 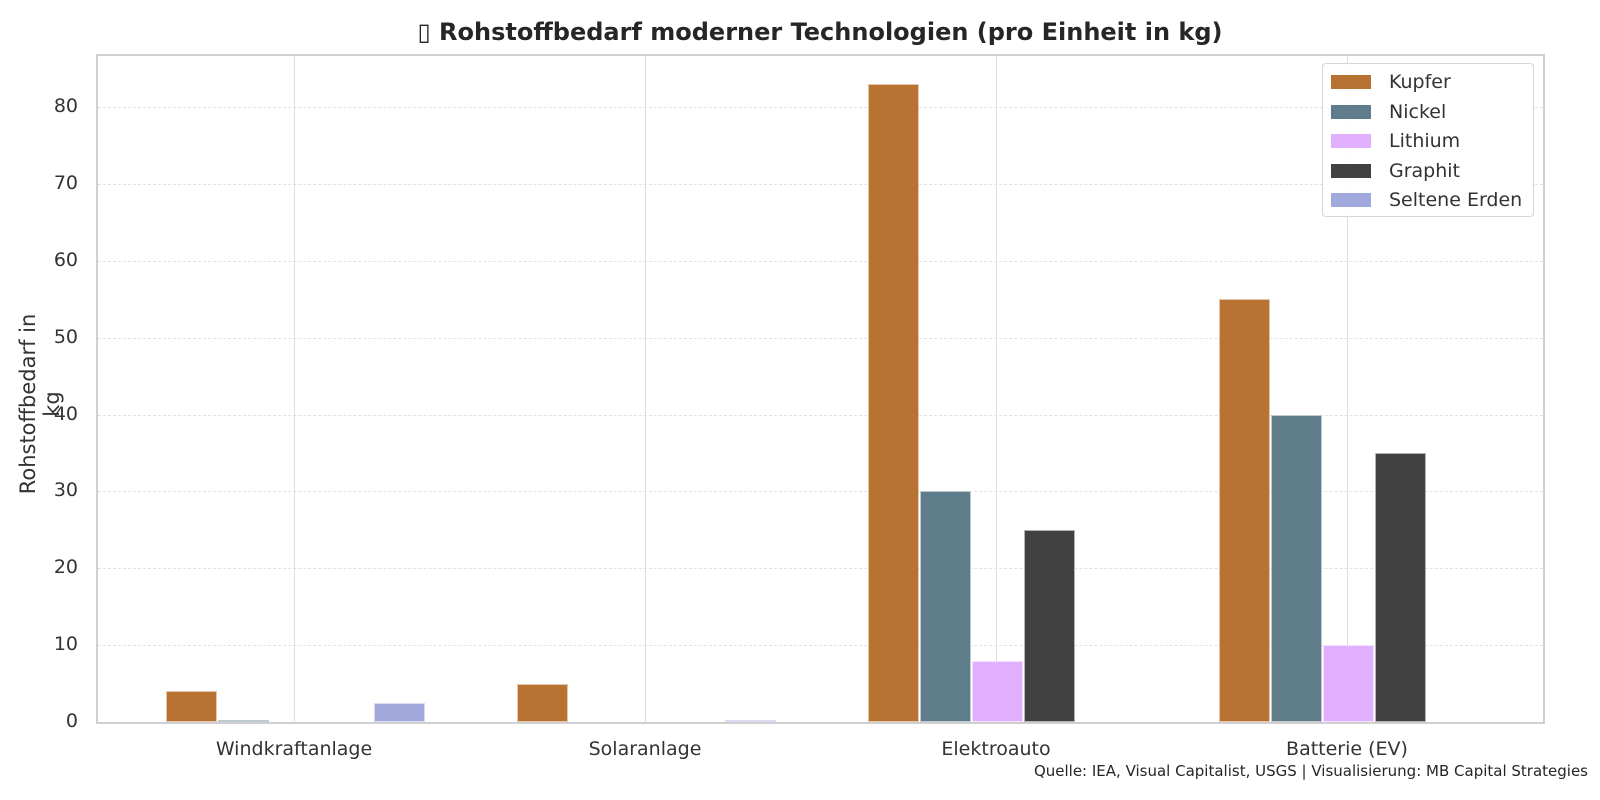 I want to click on legend-item: Kupfer, so click(x=1391, y=82).